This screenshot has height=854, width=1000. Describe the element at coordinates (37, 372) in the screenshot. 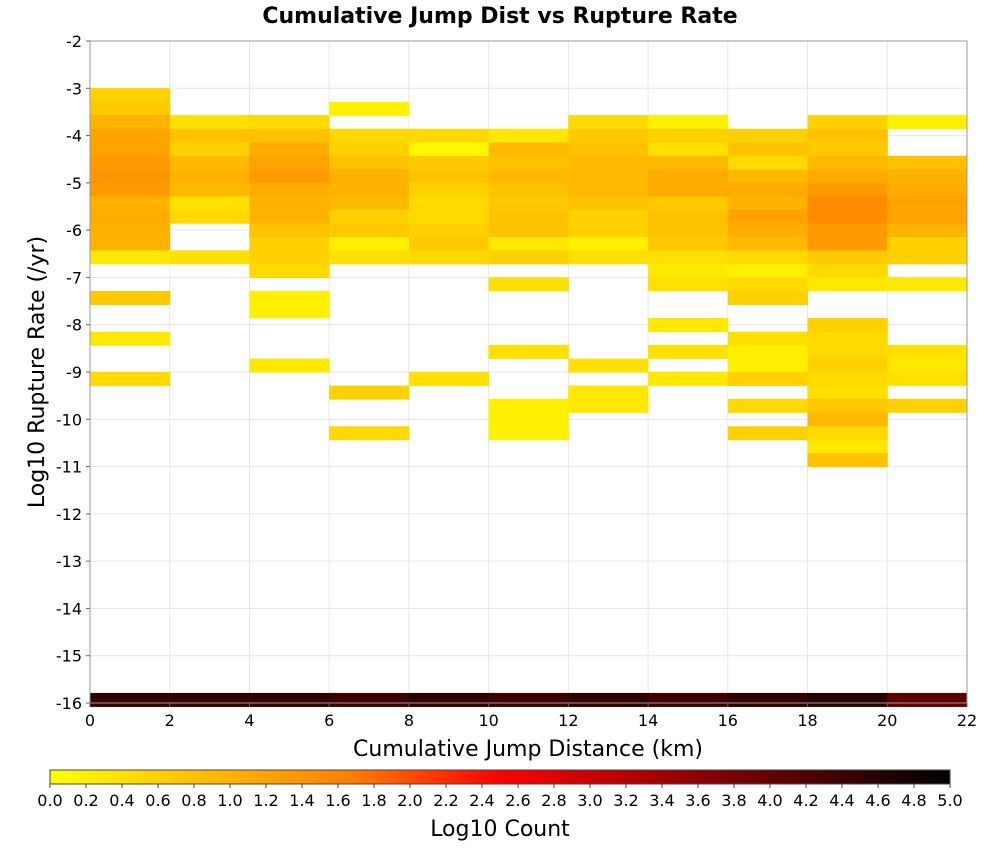

I see `y-axis-label: Log10 Rupture Rate (/yr)` at that location.